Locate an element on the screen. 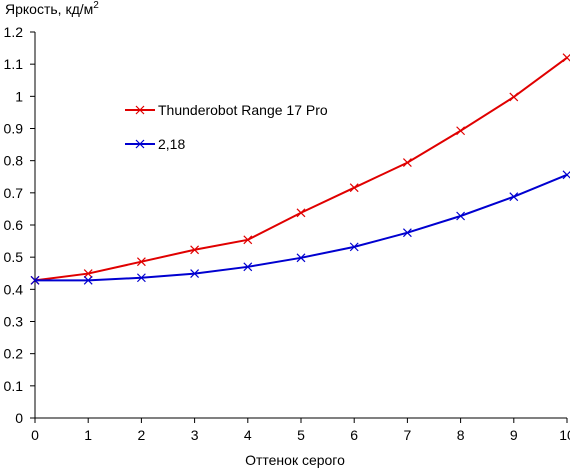 Image resolution: width=570 pixels, height=473 pixels. y-tick-label: 0.7 is located at coordinates (14, 193).